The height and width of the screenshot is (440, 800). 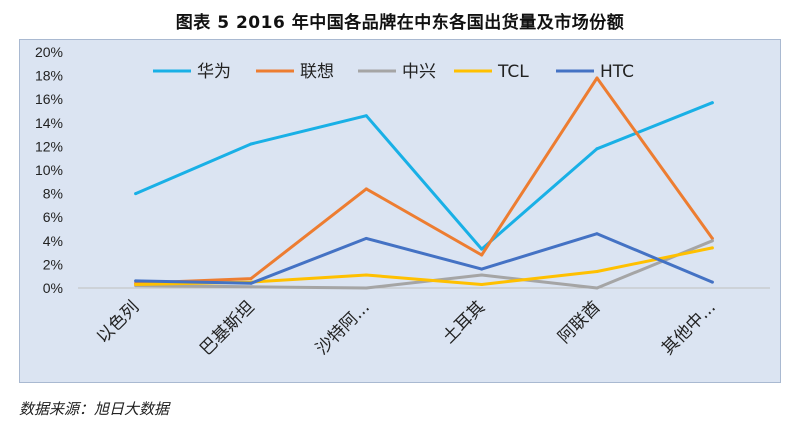 What do you see at coordinates (400, 23) in the screenshot?
I see `chart-title: 图表 5 2016 年中国各品牌在中东各国出货量及市场份额` at bounding box center [400, 23].